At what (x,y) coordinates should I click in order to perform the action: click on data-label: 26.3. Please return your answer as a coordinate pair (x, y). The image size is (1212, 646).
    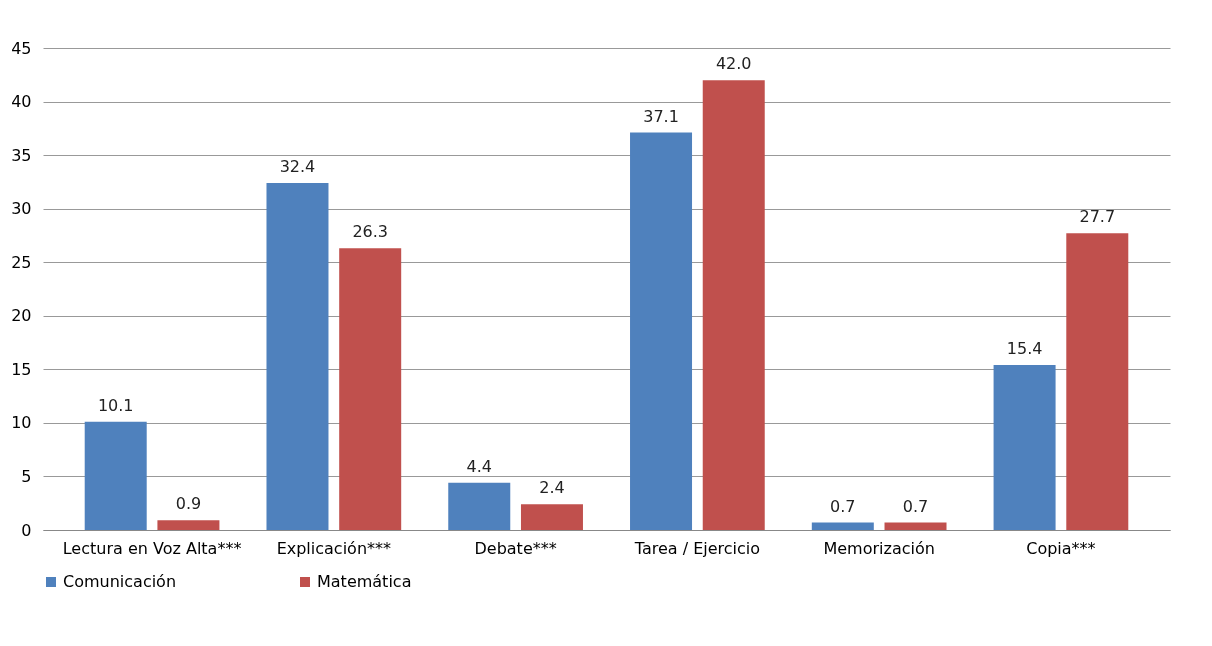
    Looking at the image, I should click on (370, 232).